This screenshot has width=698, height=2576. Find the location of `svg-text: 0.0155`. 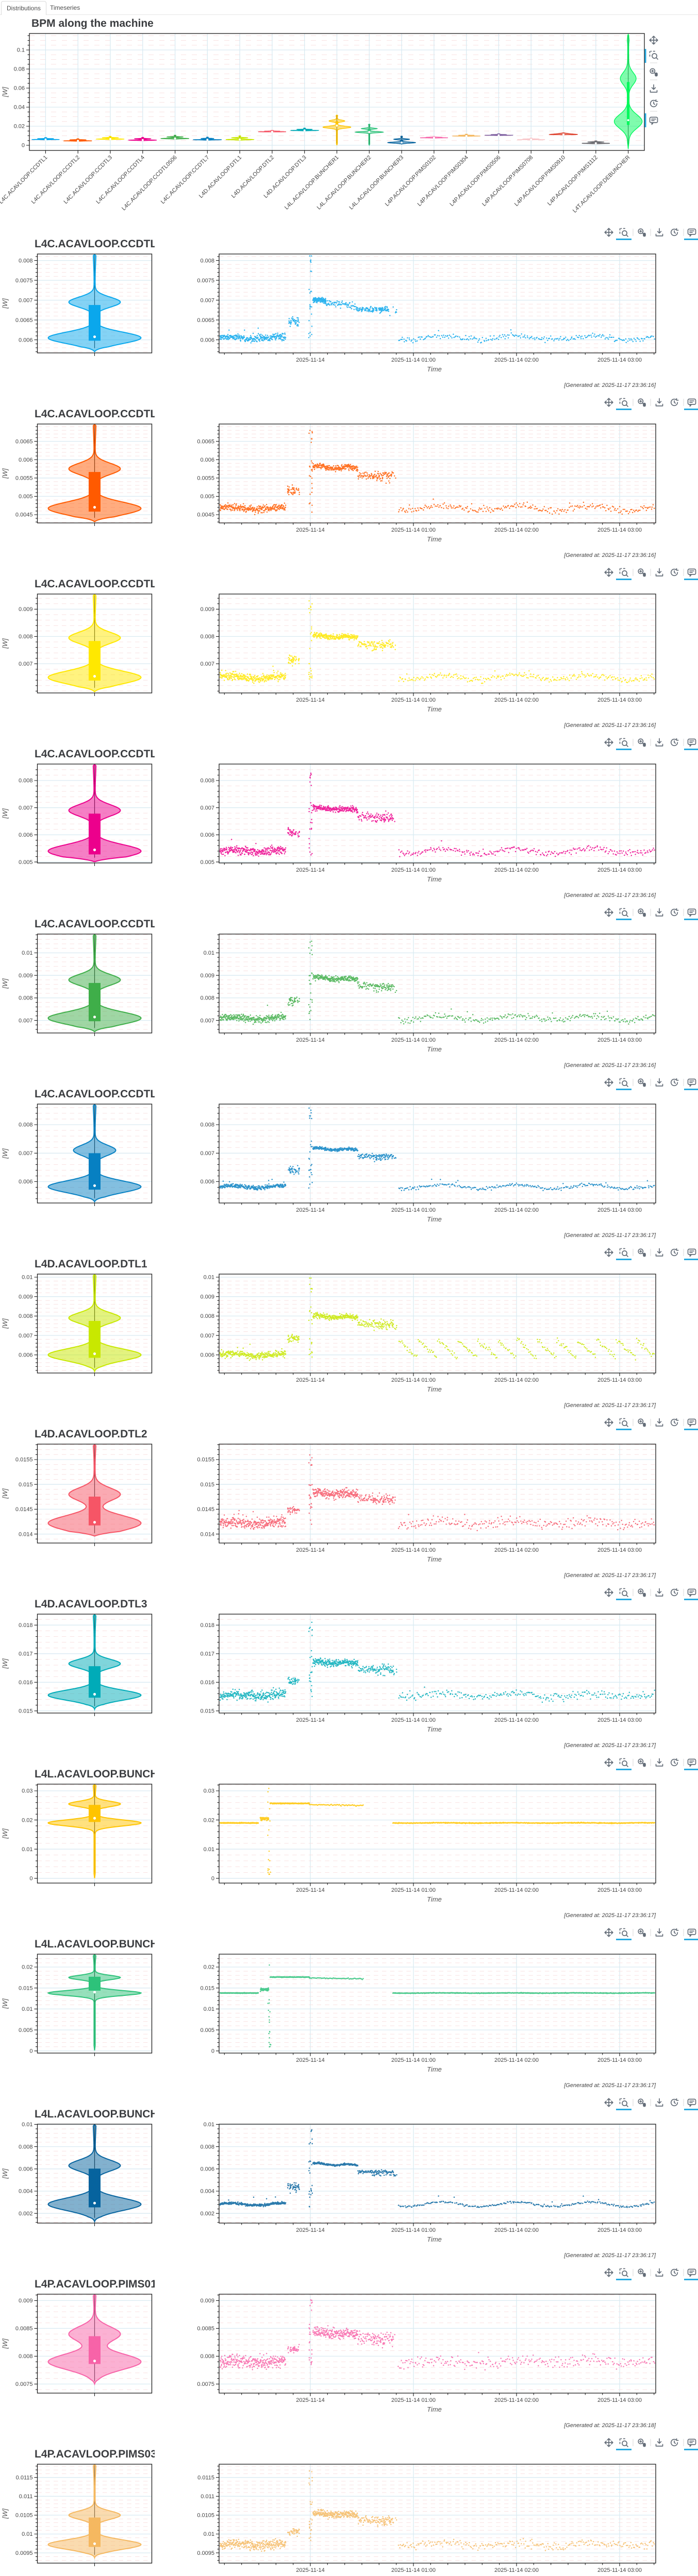

svg-text: 0.0155 is located at coordinates (205, 1460).